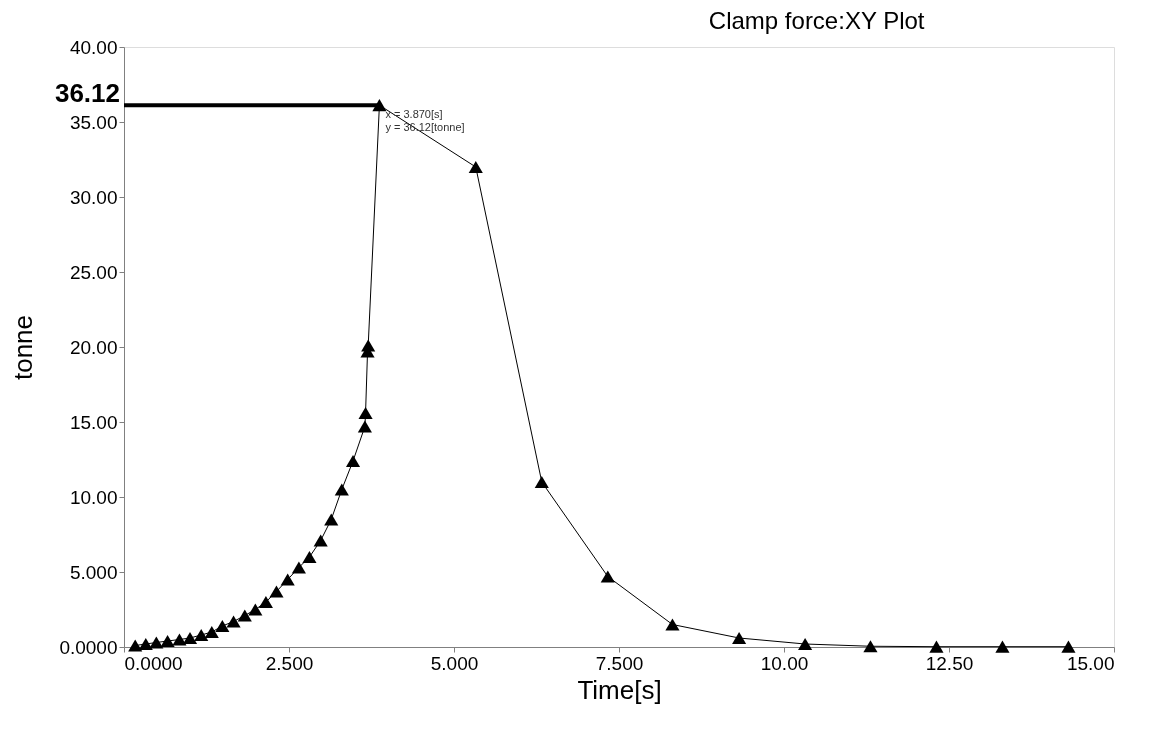 Image resolution: width=1169 pixels, height=746 pixels. Describe the element at coordinates (949, 663) in the screenshot. I see `x-tick-label: 12.50` at that location.